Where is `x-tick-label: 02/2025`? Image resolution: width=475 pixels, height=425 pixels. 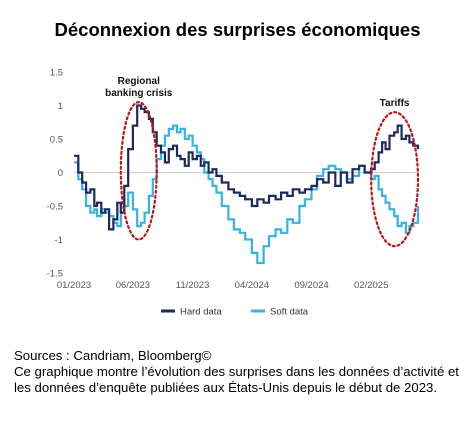 x-tick-label: 02/2025 is located at coordinates (371, 285).